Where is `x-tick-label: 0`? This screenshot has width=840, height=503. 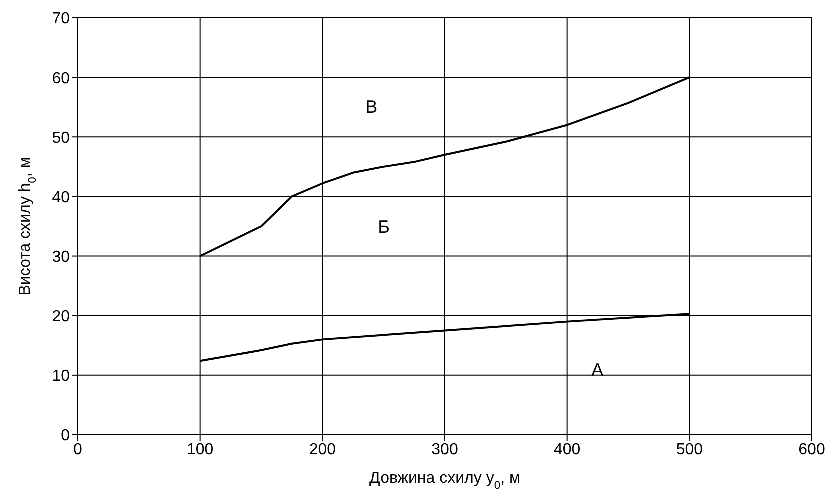
x-tick-label: 0 is located at coordinates (78, 449).